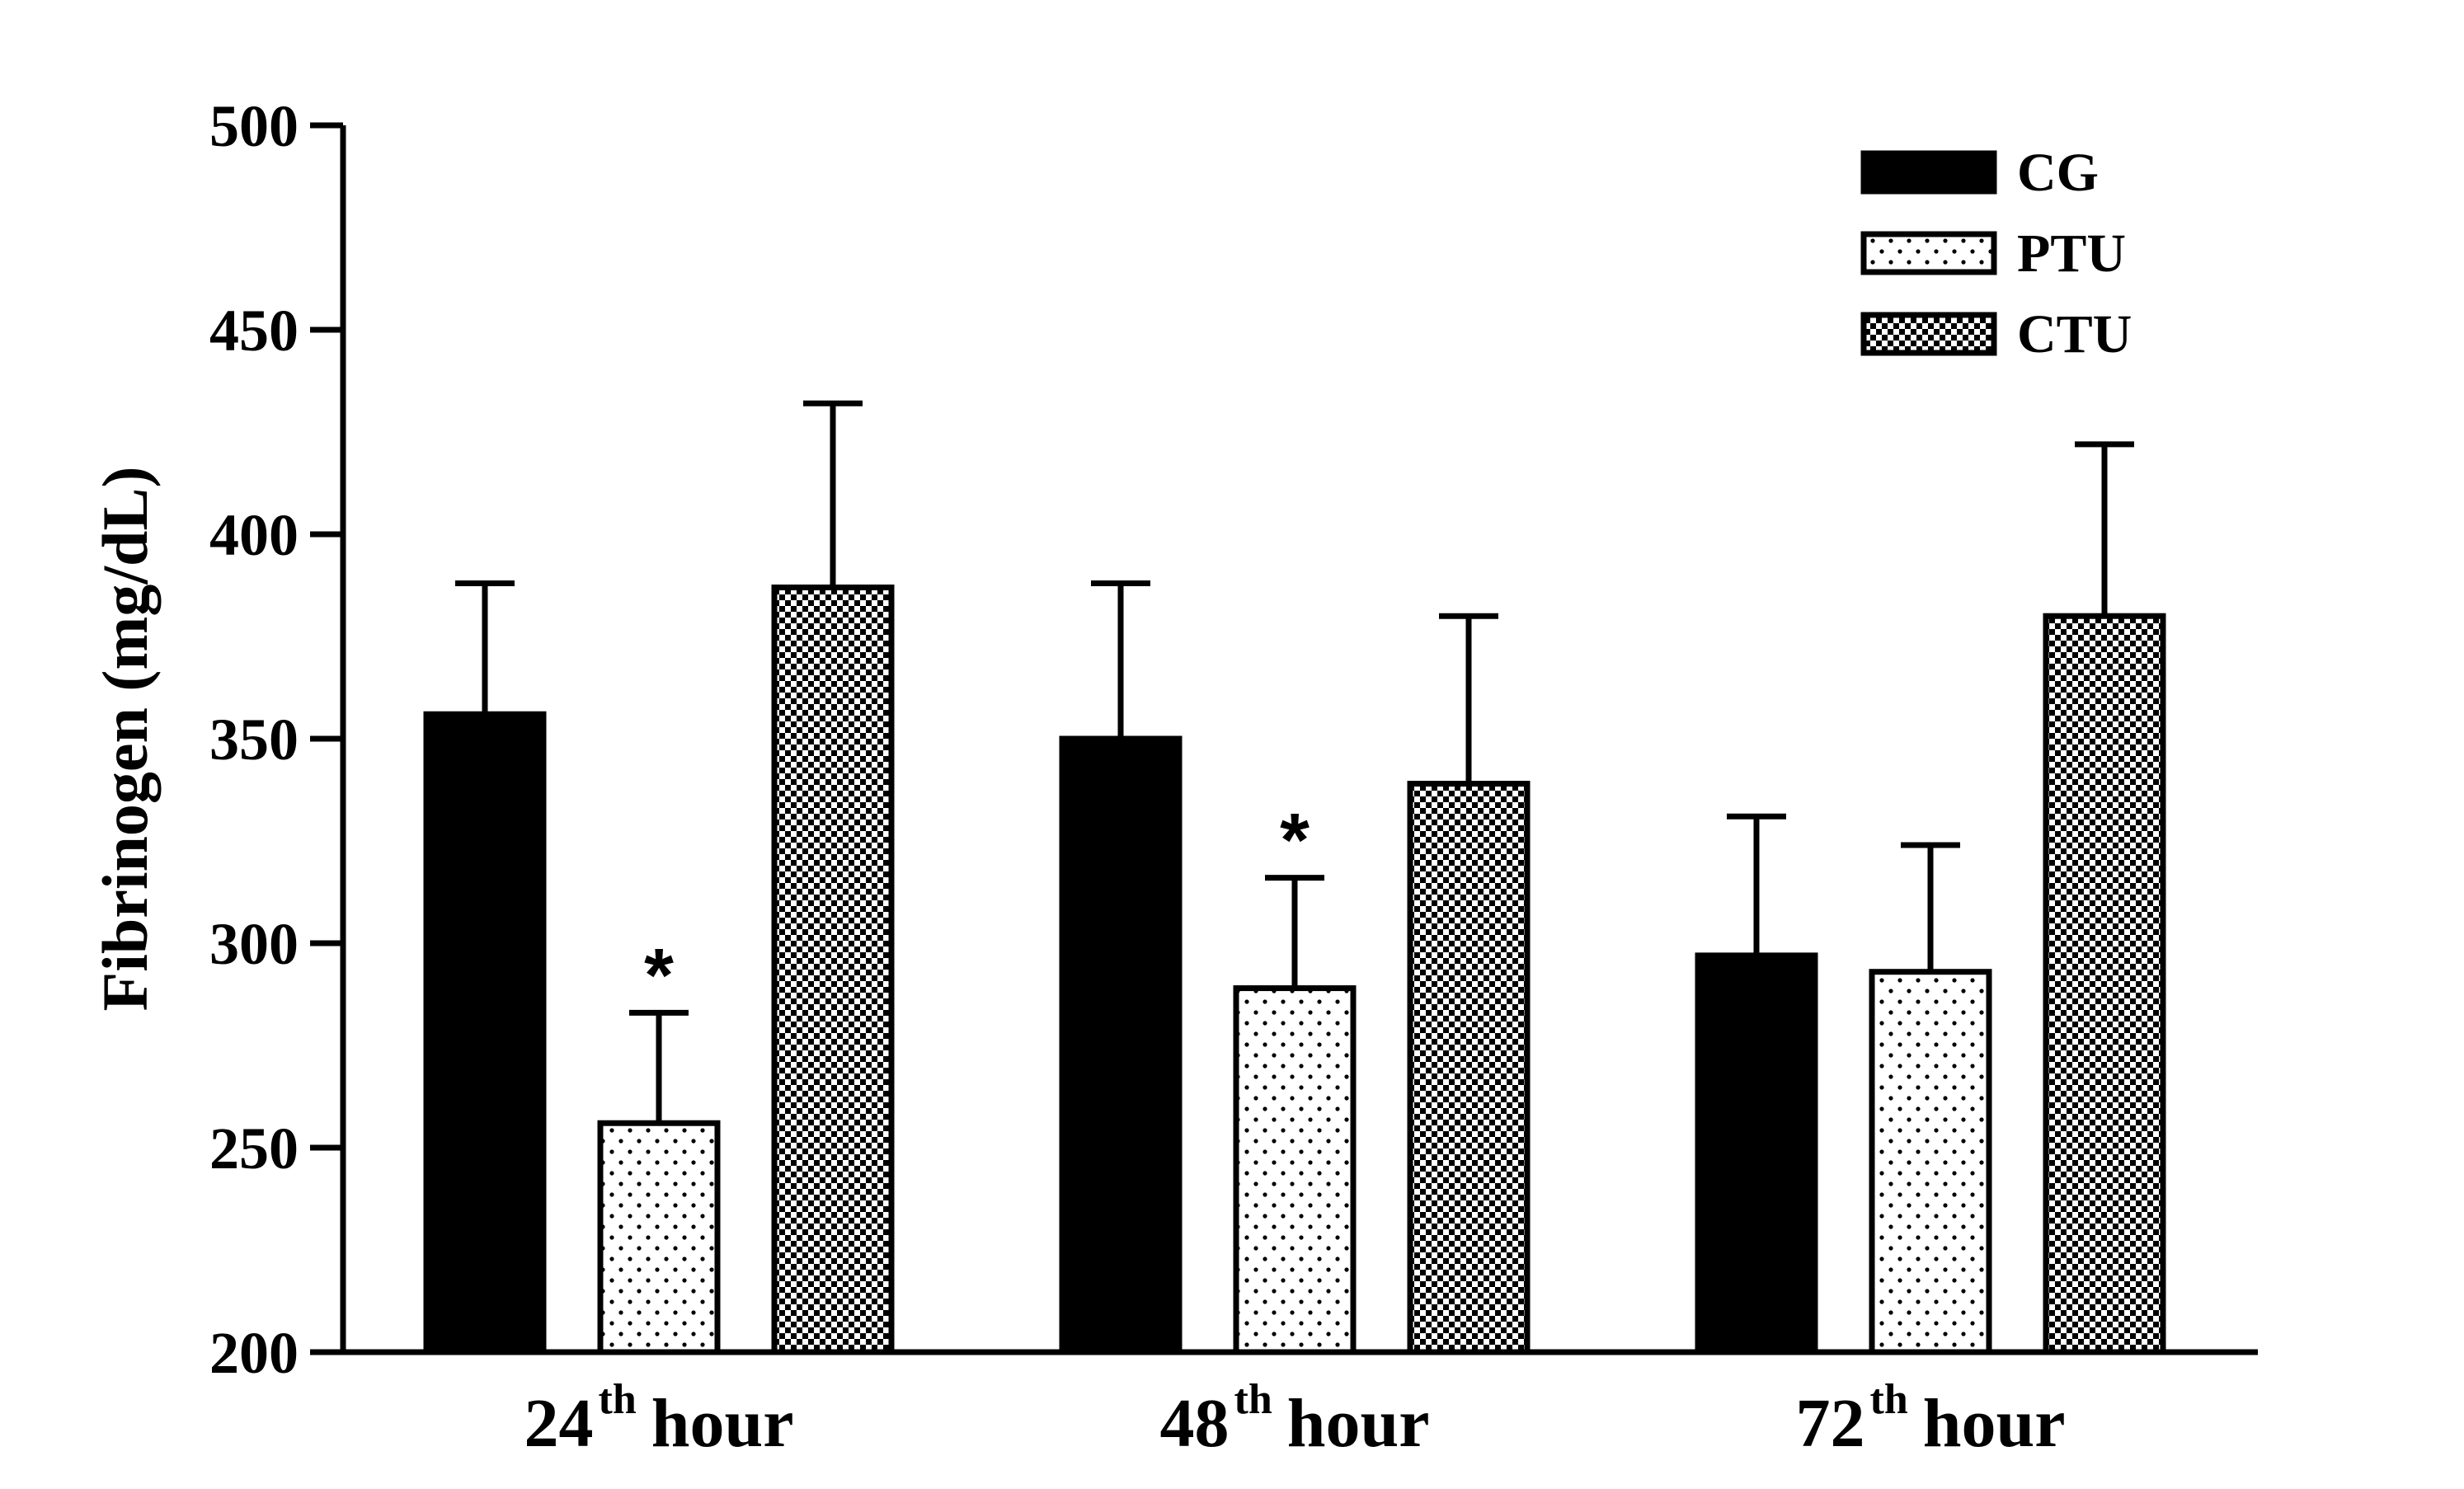 This screenshot has width=2464, height=1489. What do you see at coordinates (977, 909) in the screenshot?
I see `significance-markers: **` at bounding box center [977, 909].